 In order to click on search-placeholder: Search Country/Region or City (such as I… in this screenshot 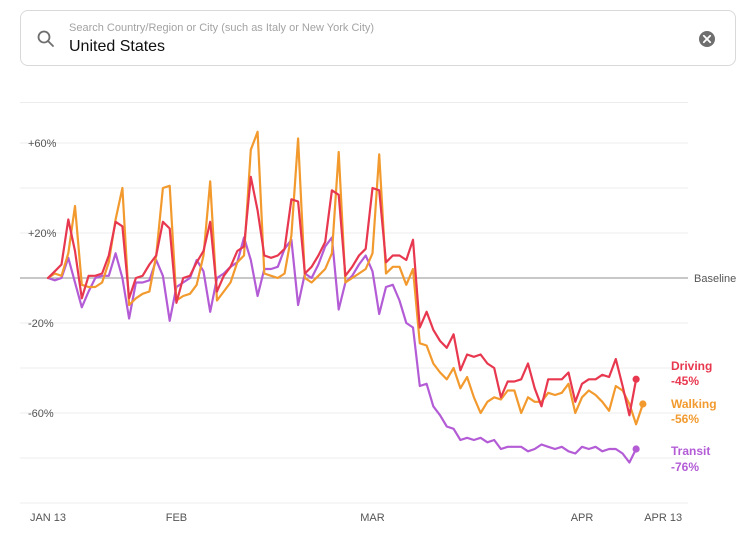, I will do `click(222, 28)`.